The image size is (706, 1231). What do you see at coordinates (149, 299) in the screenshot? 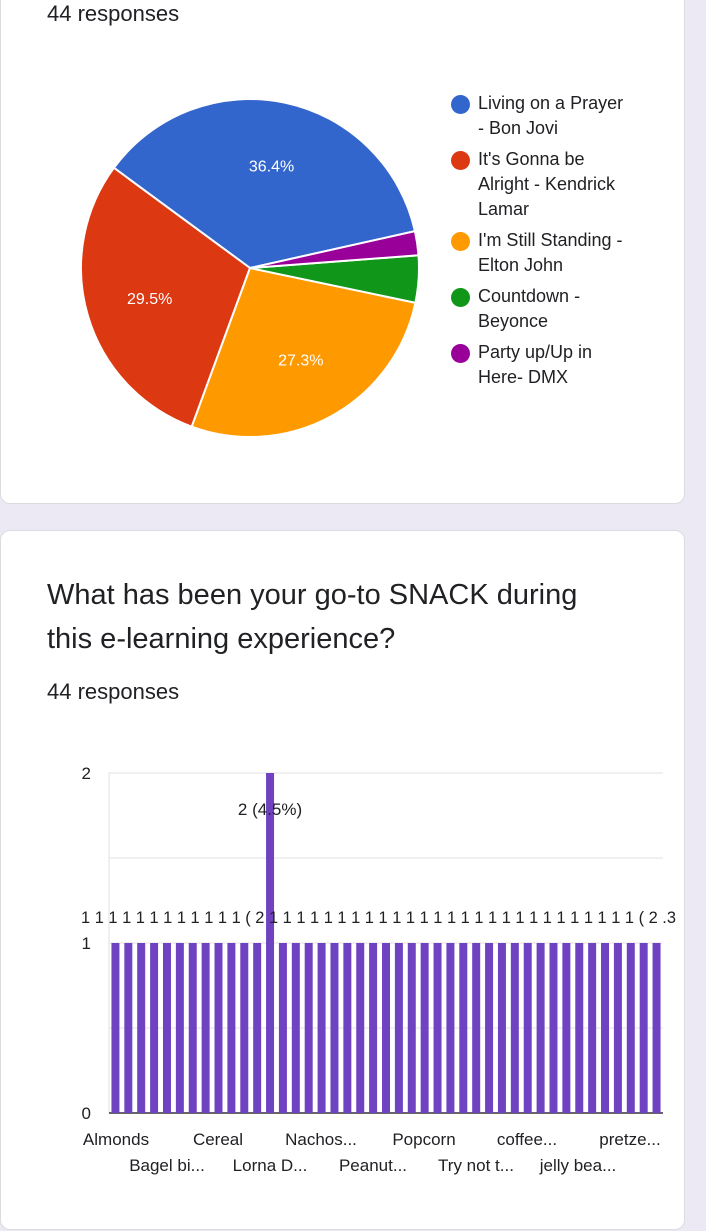
I see `pie-slice-label: 29.5%` at bounding box center [149, 299].